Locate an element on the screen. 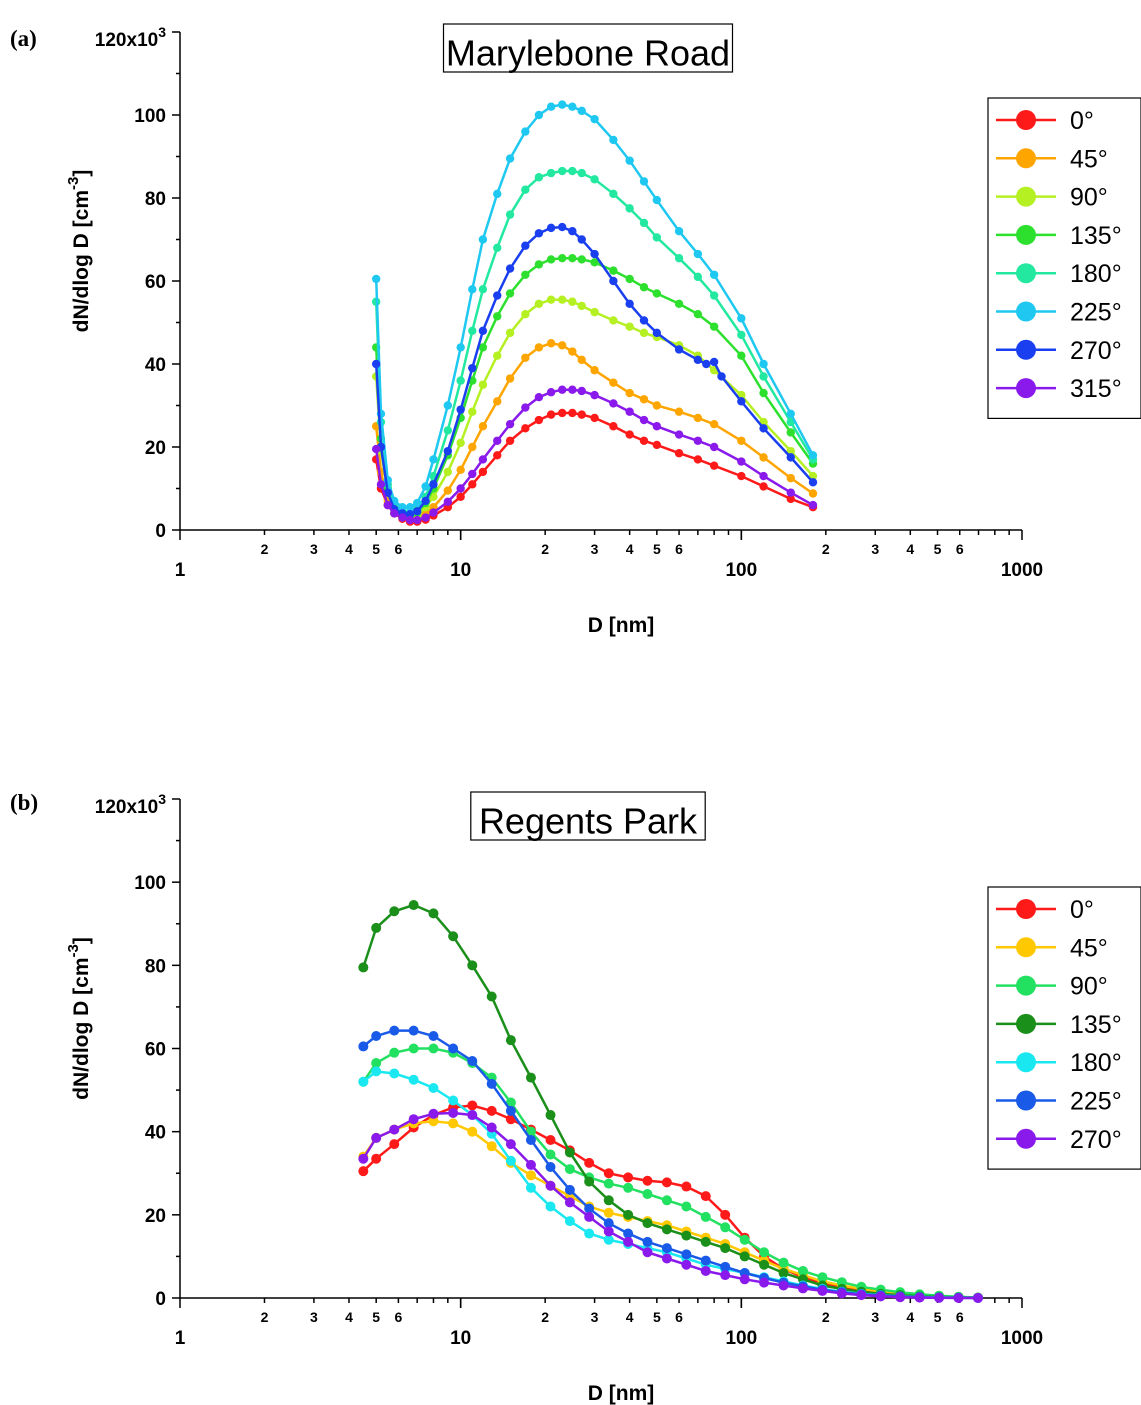  x-minor-tick-label: 6 is located at coordinates (399, 549).